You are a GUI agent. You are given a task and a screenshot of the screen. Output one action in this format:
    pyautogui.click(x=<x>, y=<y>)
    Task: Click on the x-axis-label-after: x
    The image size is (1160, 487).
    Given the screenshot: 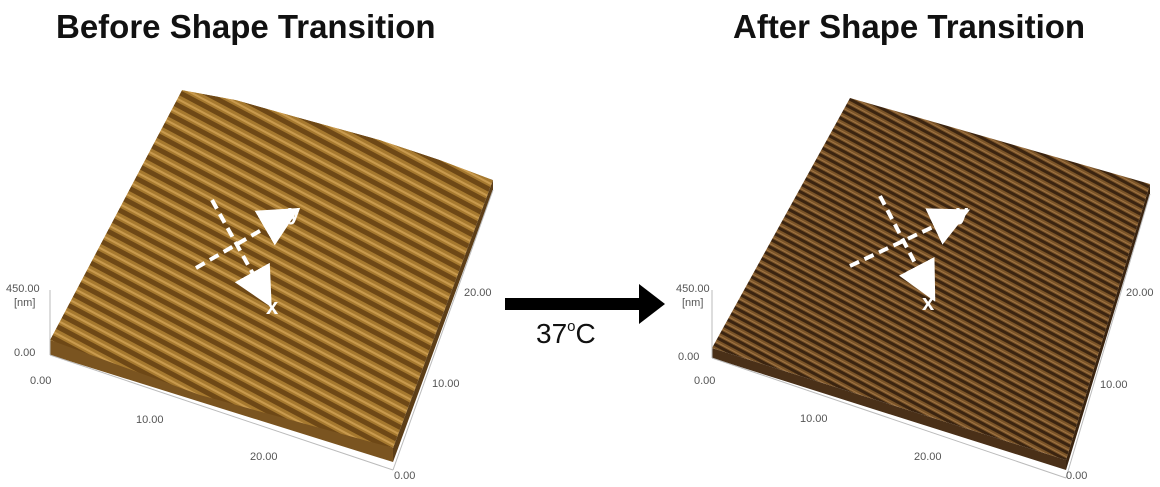 What is the action you would take?
    pyautogui.click(x=928, y=302)
    